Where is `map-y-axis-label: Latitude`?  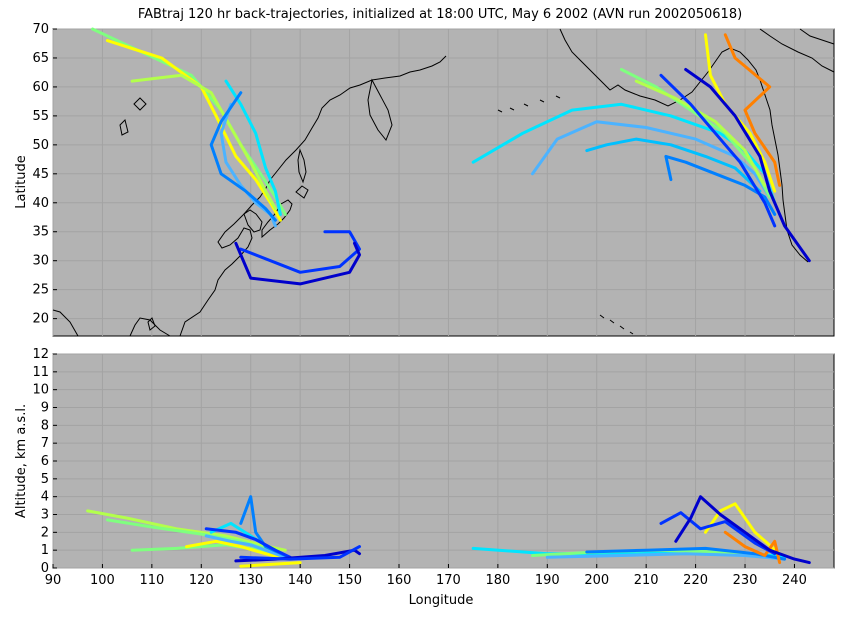
map-y-axis-label: Latitude is located at coordinates (21, 182).